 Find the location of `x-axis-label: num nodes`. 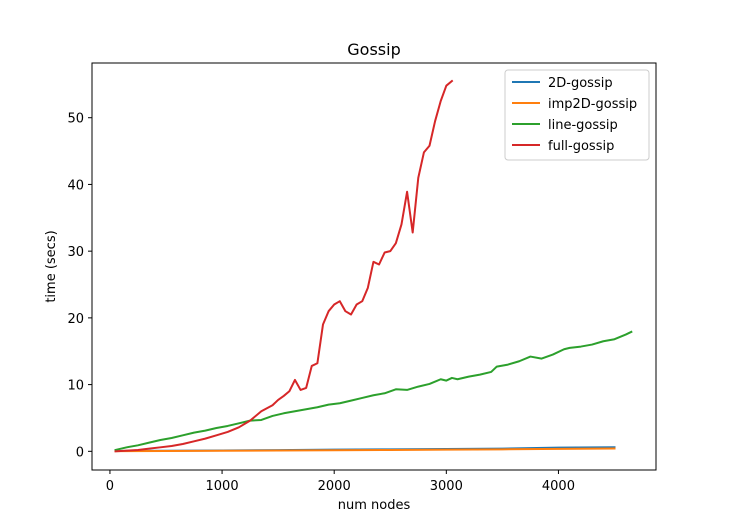

x-axis-label: num nodes is located at coordinates (374, 505).